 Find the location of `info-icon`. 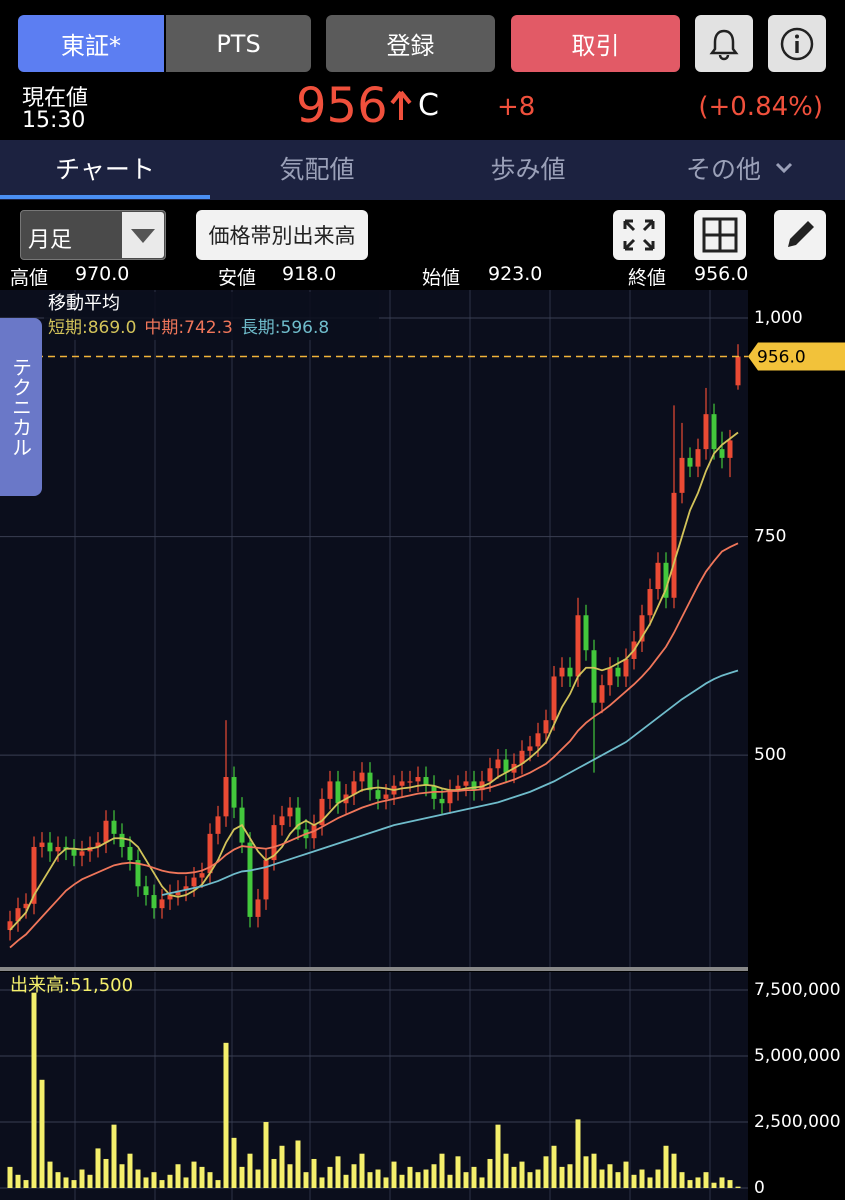

info-icon is located at coordinates (797, 43).